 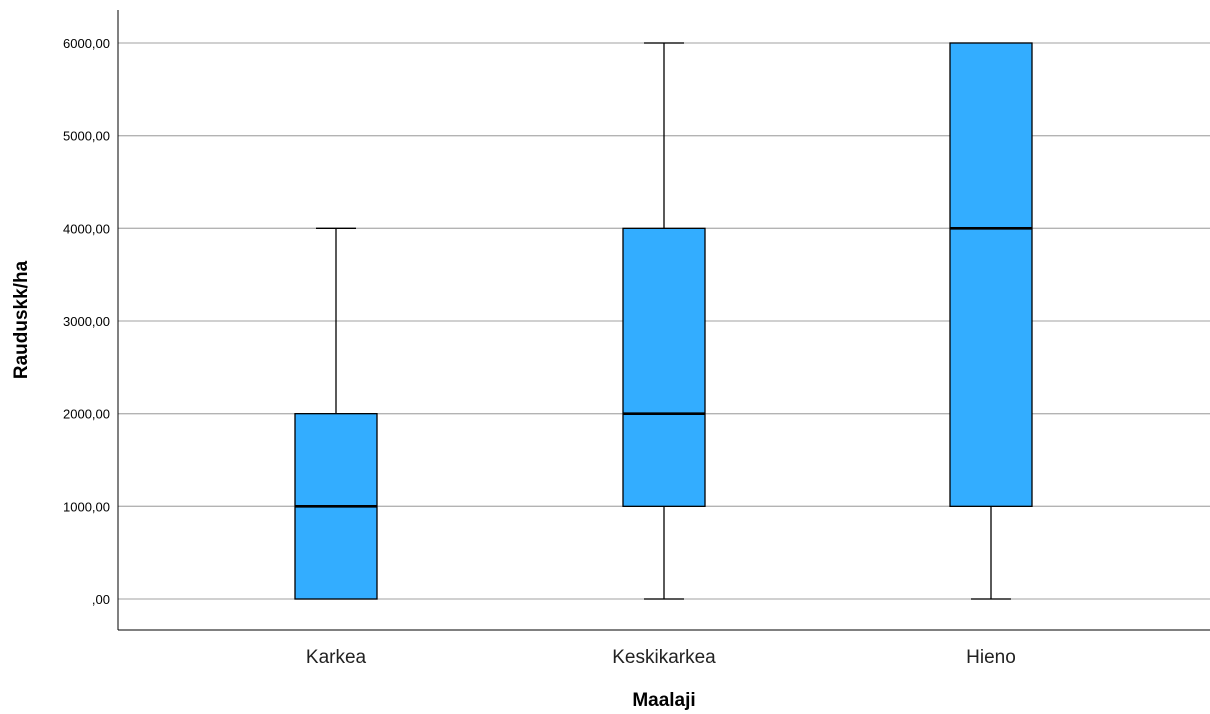 What do you see at coordinates (336, 657) in the screenshot?
I see `x-category-label: Karkea` at bounding box center [336, 657].